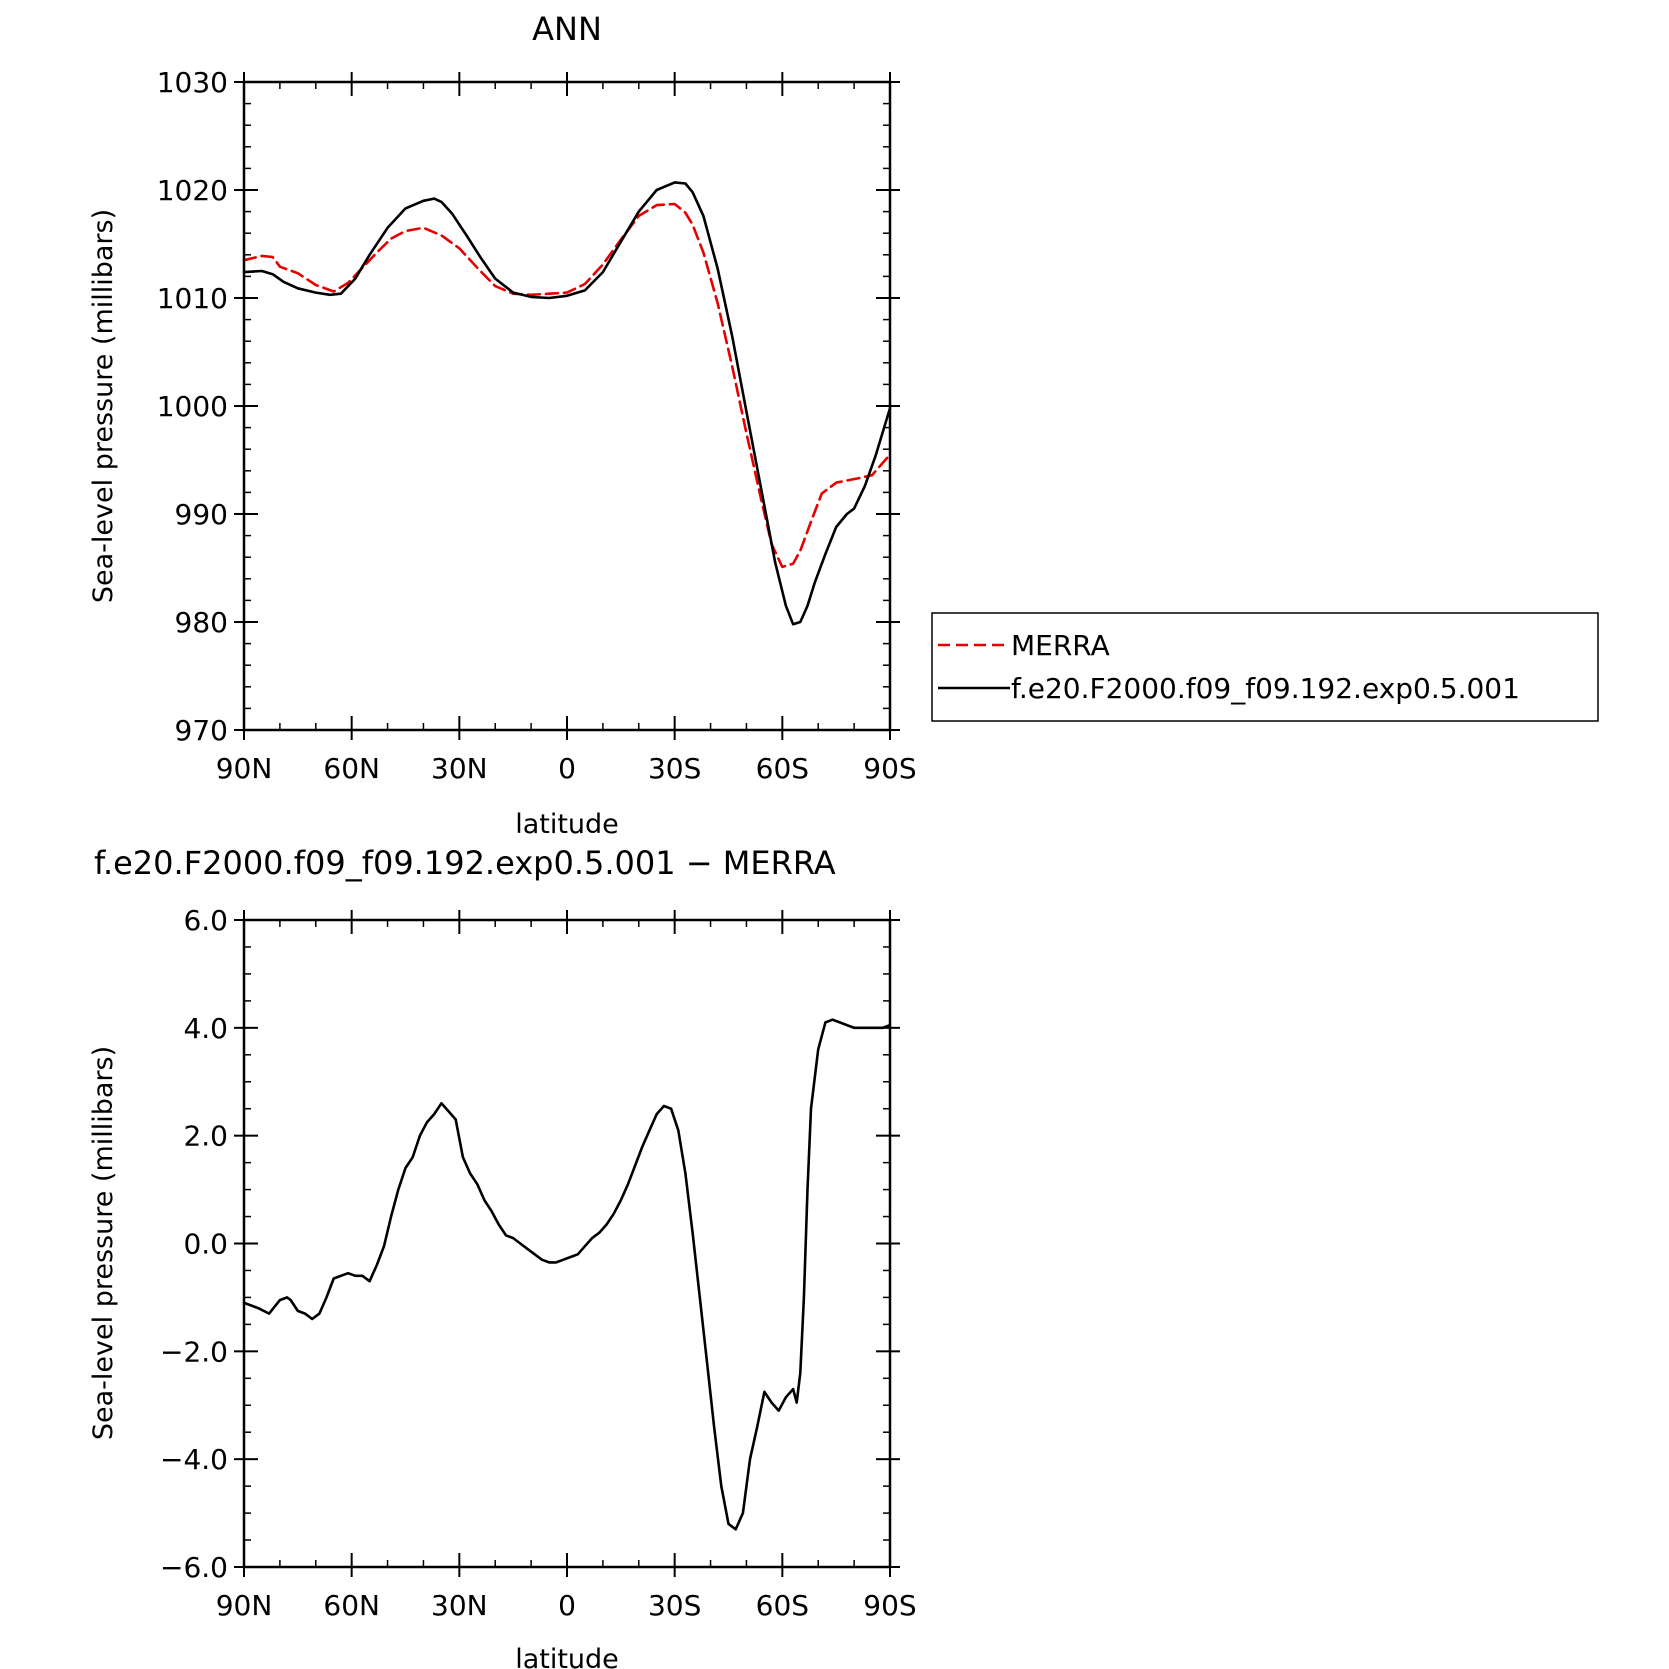 The width and height of the screenshot is (1669, 1669). What do you see at coordinates (192, 82) in the screenshot?
I see `top-y-tick-label: 1030` at bounding box center [192, 82].